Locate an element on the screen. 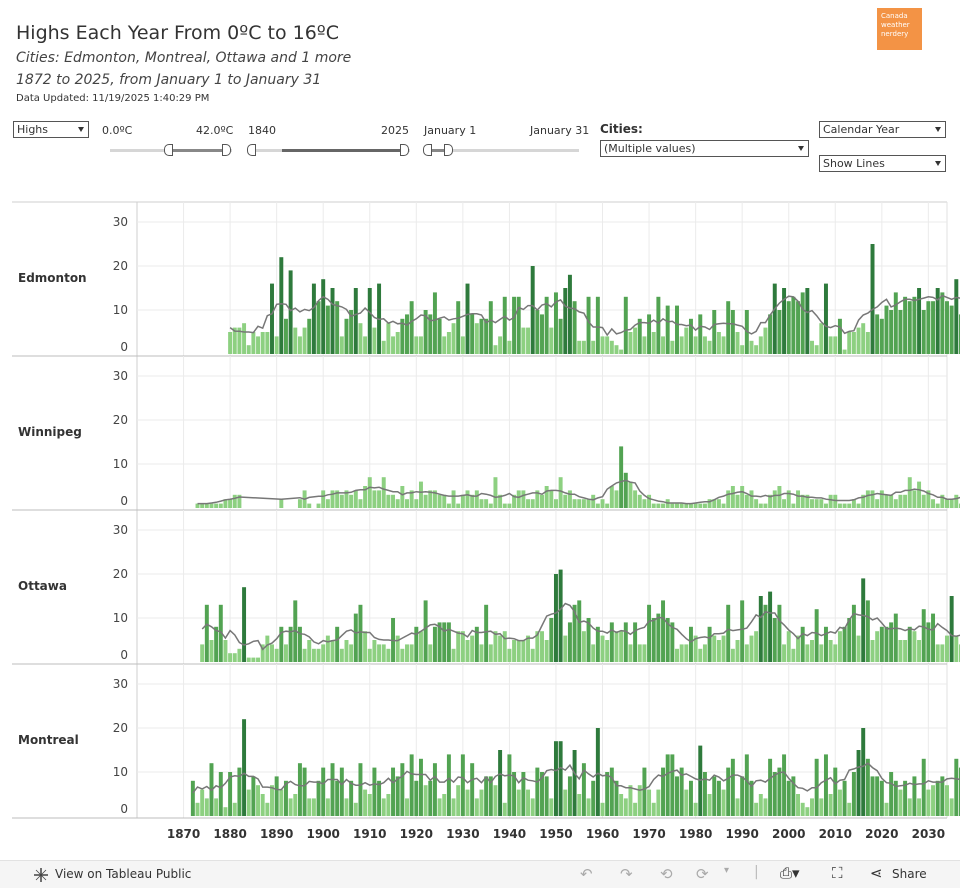 The width and height of the screenshot is (960, 888). refresh-icon: ⟳ is located at coordinates (702, 874).